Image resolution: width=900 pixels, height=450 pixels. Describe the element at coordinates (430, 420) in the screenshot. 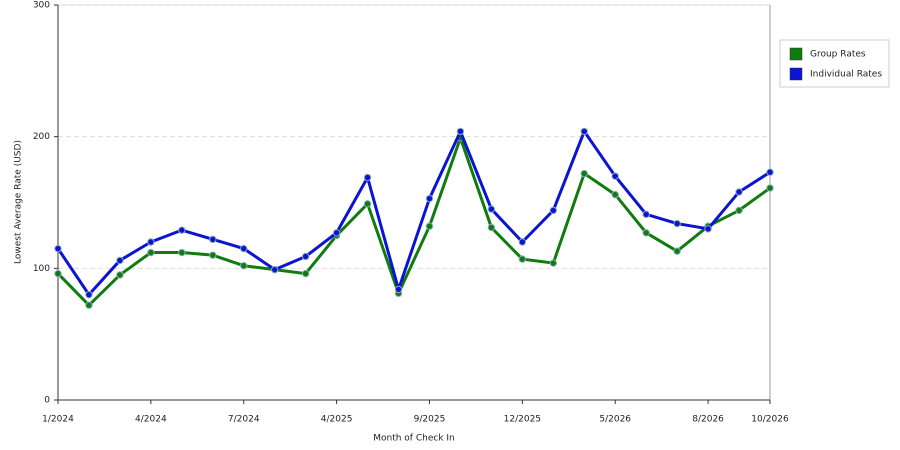

I see `x-tick-label: 9/2025` at that location.